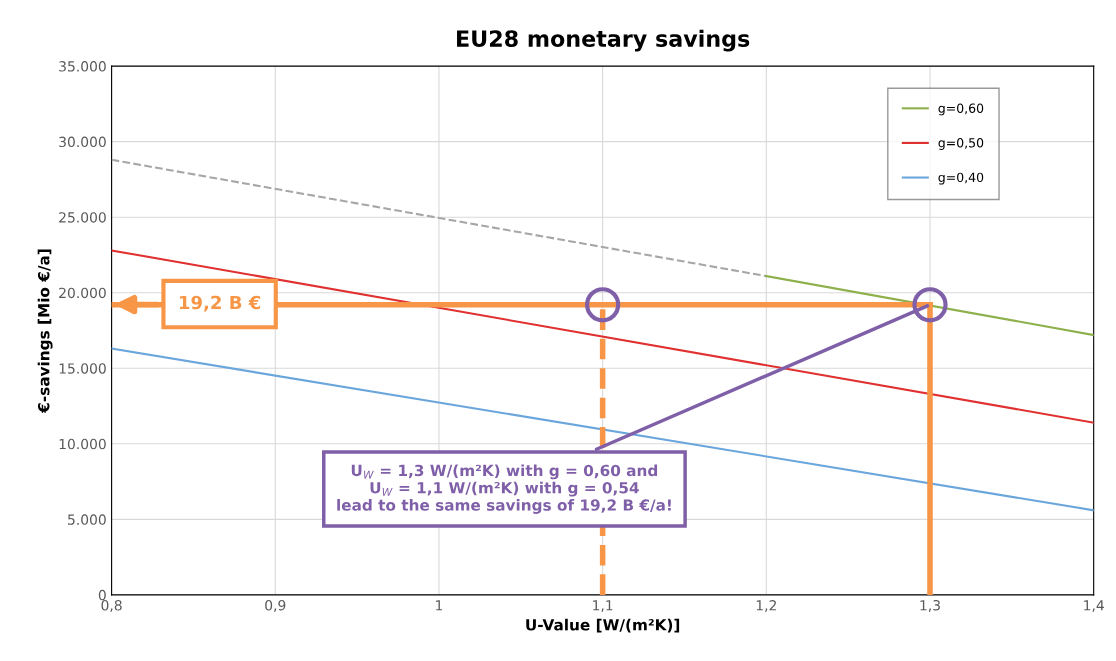 Image resolution: width=1116 pixels, height=661 pixels. What do you see at coordinates (961, 144) in the screenshot?
I see `legend-label: g=0,50` at bounding box center [961, 144].